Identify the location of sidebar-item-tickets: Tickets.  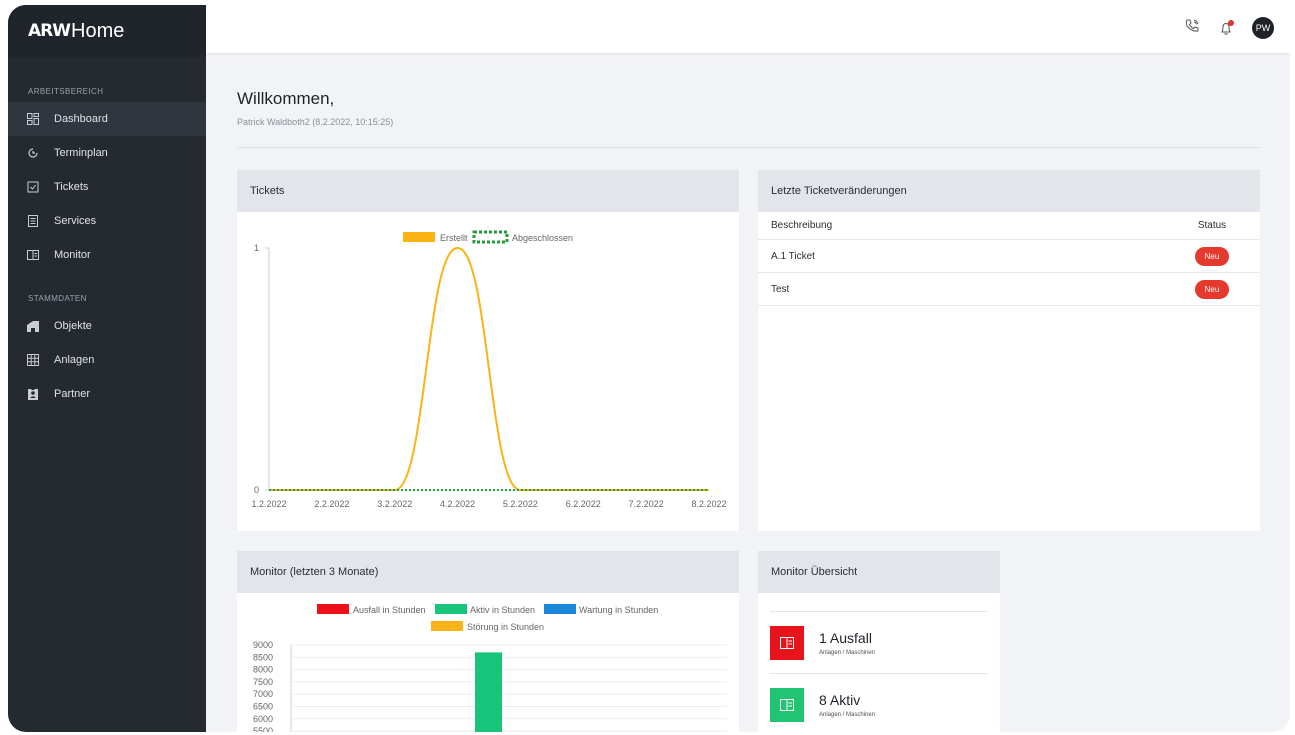
(107, 187).